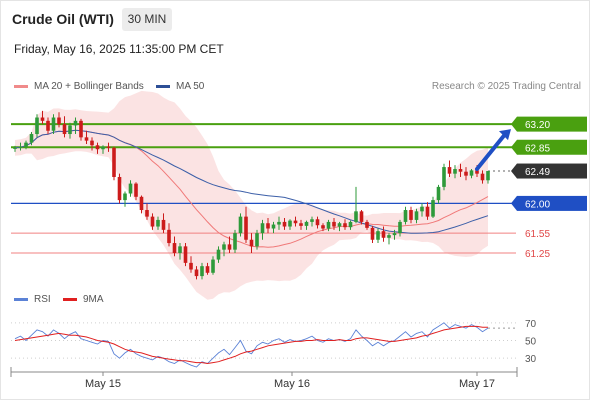 The height and width of the screenshot is (400, 590). Describe the element at coordinates (537, 234) in the screenshot. I see `level-label-61.55: 61.55` at that location.